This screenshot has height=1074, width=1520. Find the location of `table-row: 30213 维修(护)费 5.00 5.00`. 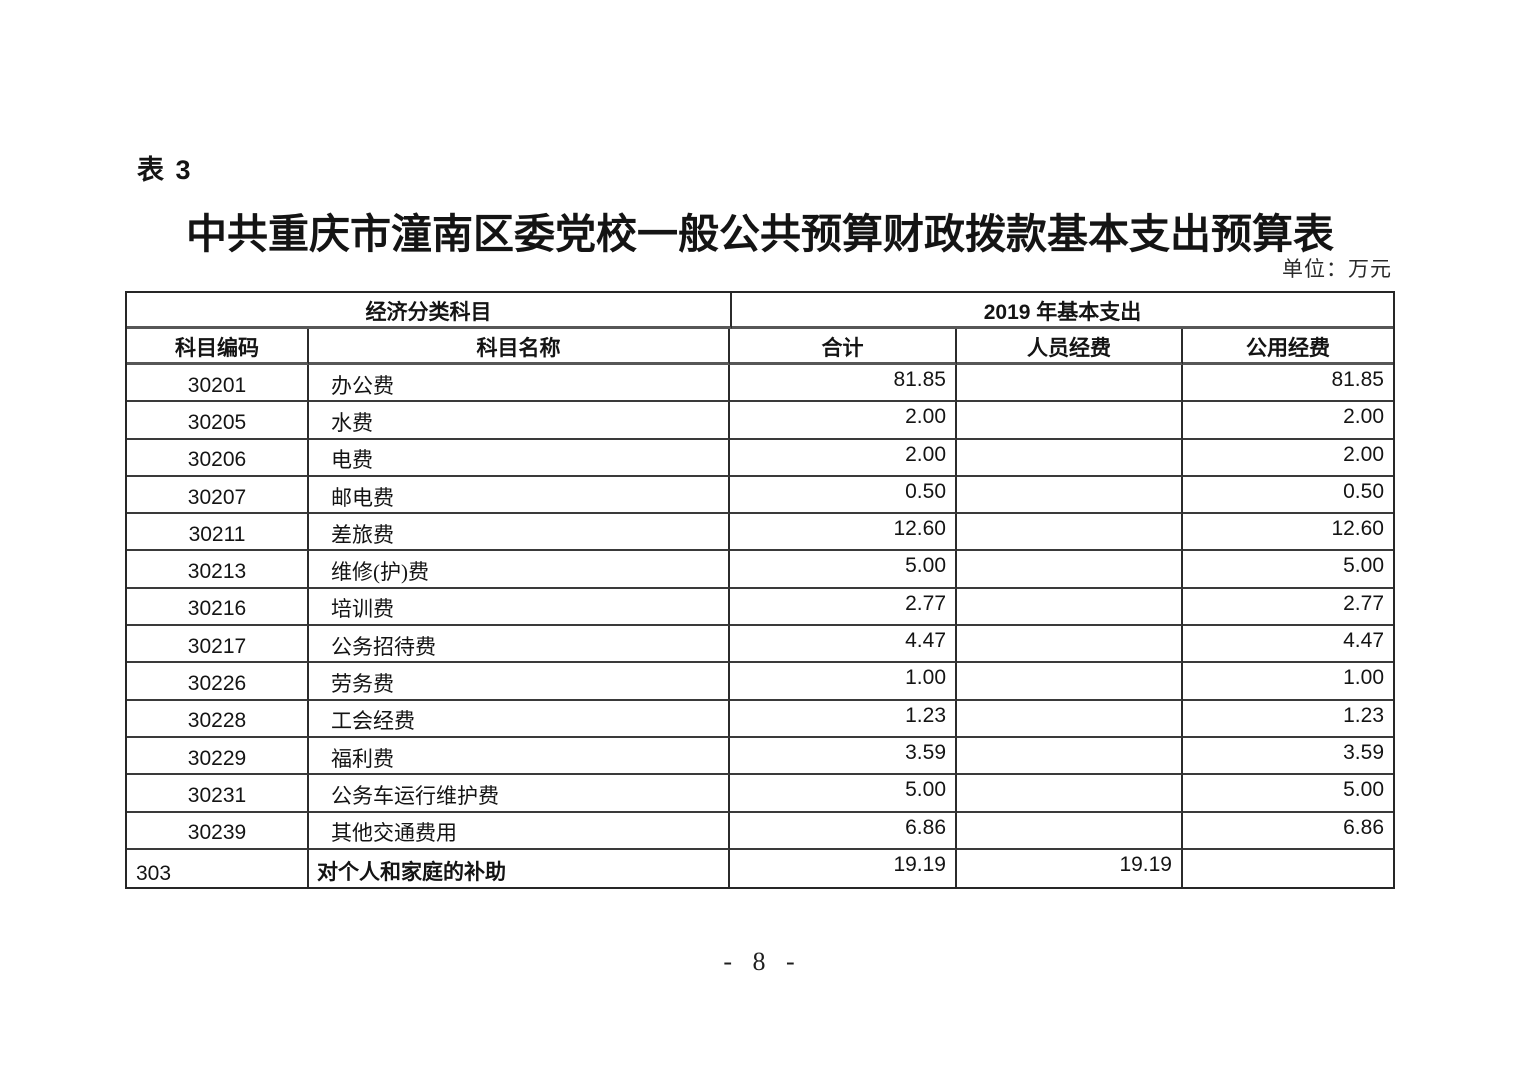

table-row: 30213 维修(护)费 5.00 5.00 is located at coordinates (760, 570).